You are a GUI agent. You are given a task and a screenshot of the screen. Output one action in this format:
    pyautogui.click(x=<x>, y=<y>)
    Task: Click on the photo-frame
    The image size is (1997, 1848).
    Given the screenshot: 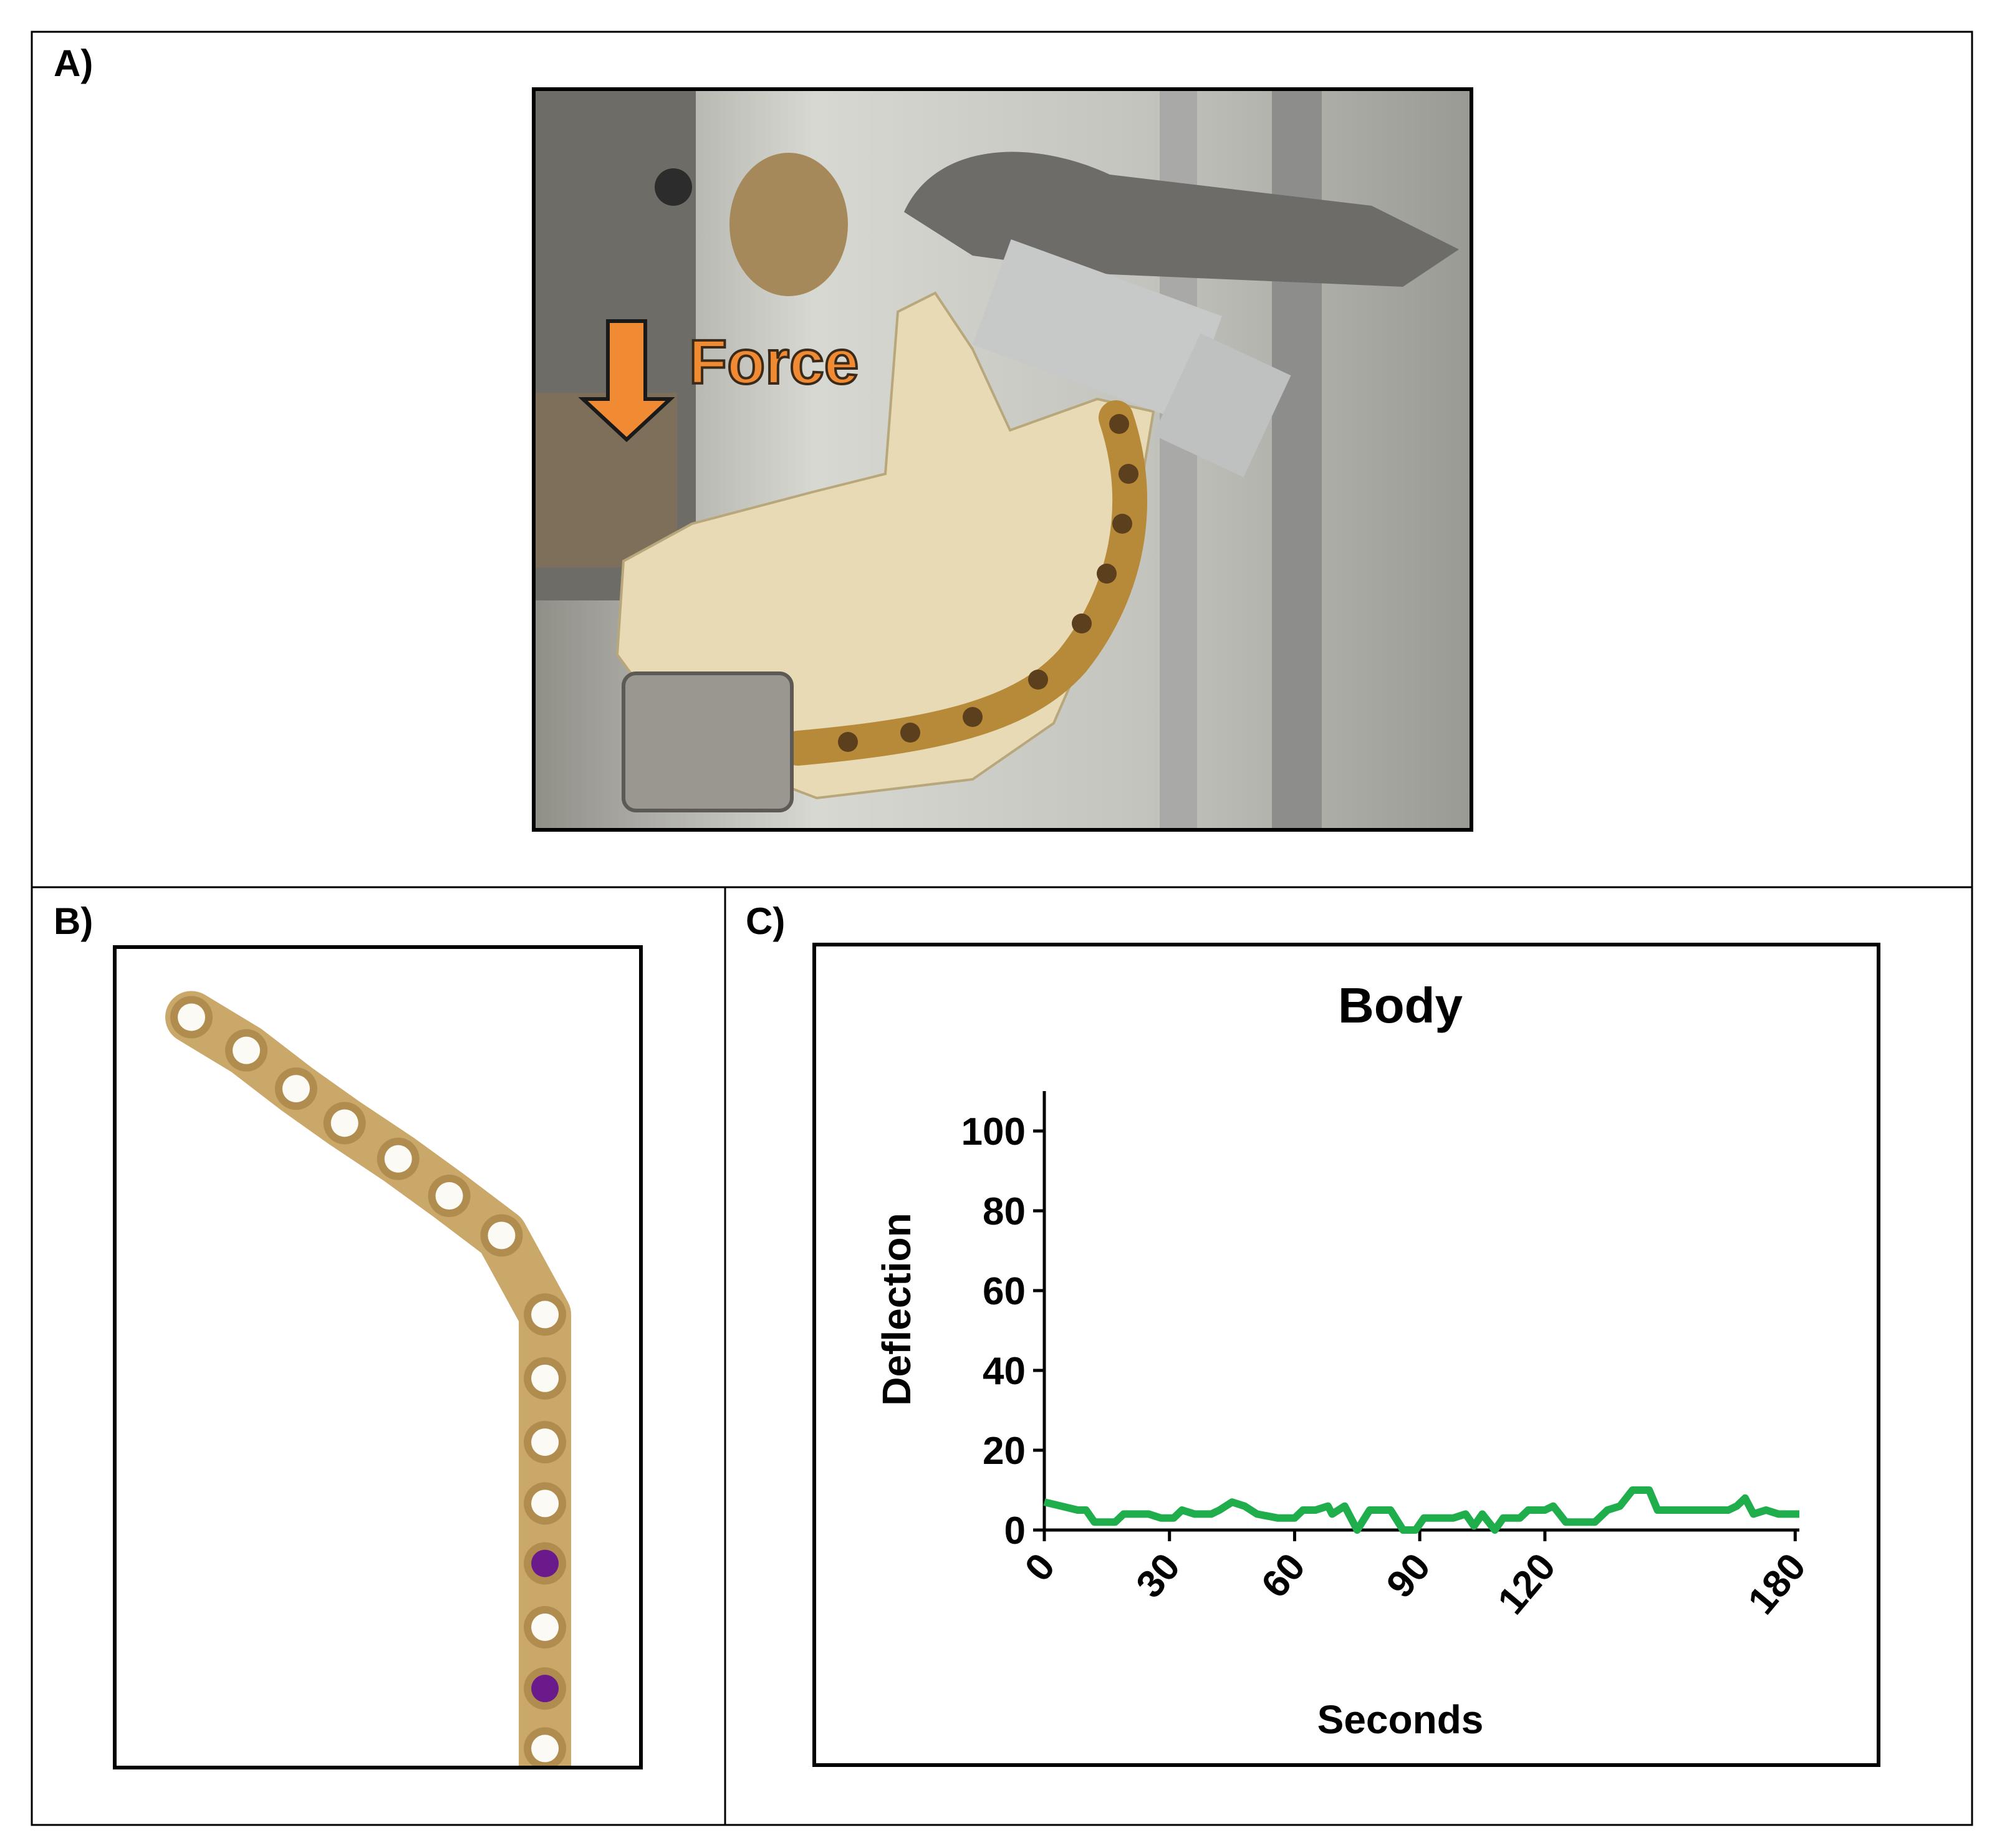 What is the action you would take?
    pyautogui.click(x=378, y=1357)
    